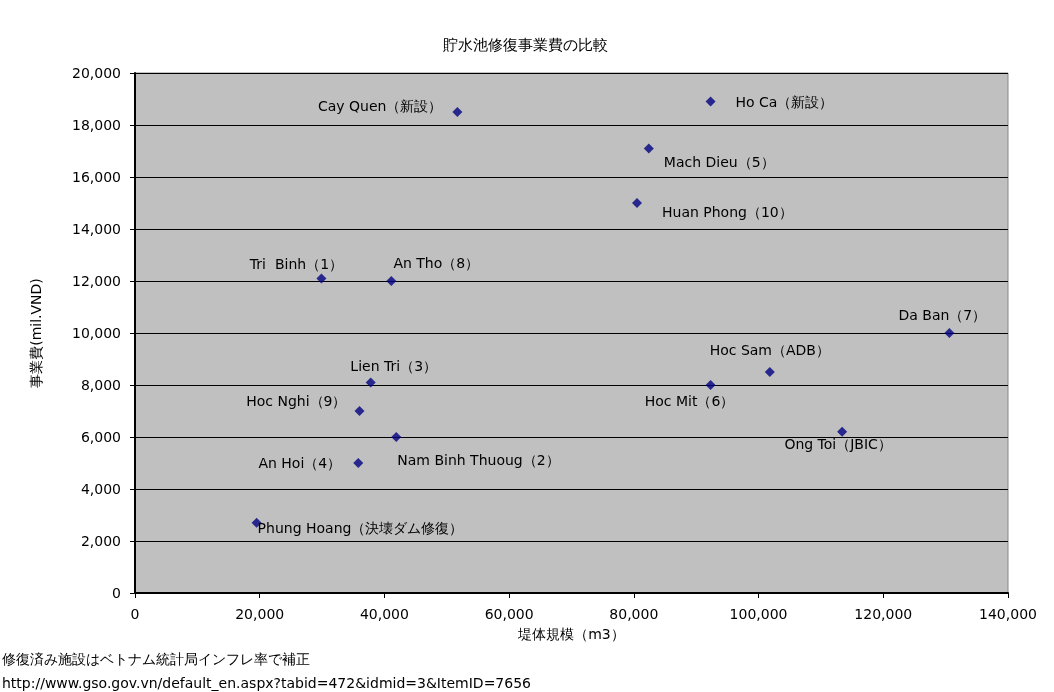  Describe the element at coordinates (525, 44) in the screenshot. I see `chart-title: 貯水池修復事業費の比較` at that location.